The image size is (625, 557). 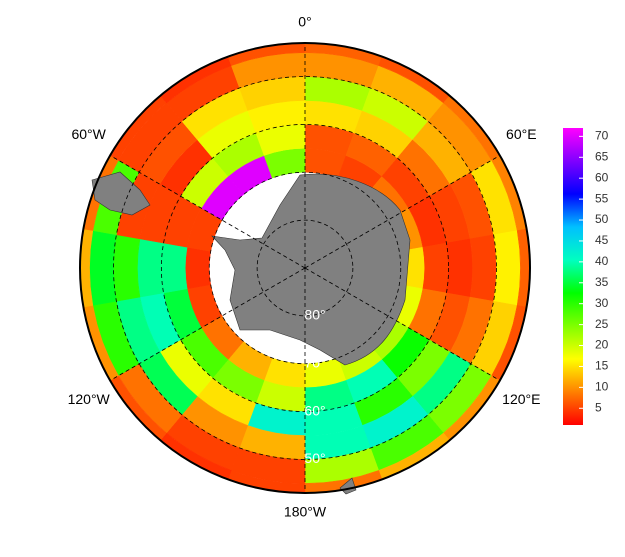 I want to click on longitude-label: 60°E, so click(x=521, y=134).